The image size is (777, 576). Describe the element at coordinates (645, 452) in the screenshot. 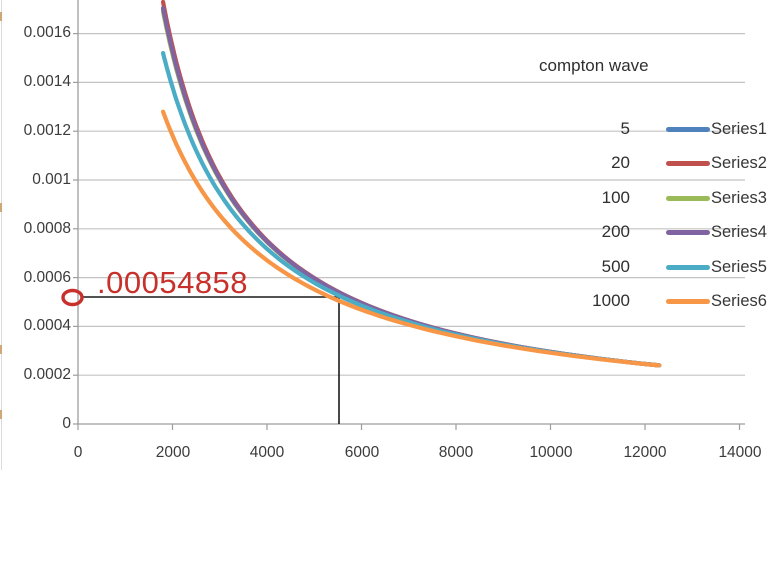

I see `x-tick-label: 12000` at that location.